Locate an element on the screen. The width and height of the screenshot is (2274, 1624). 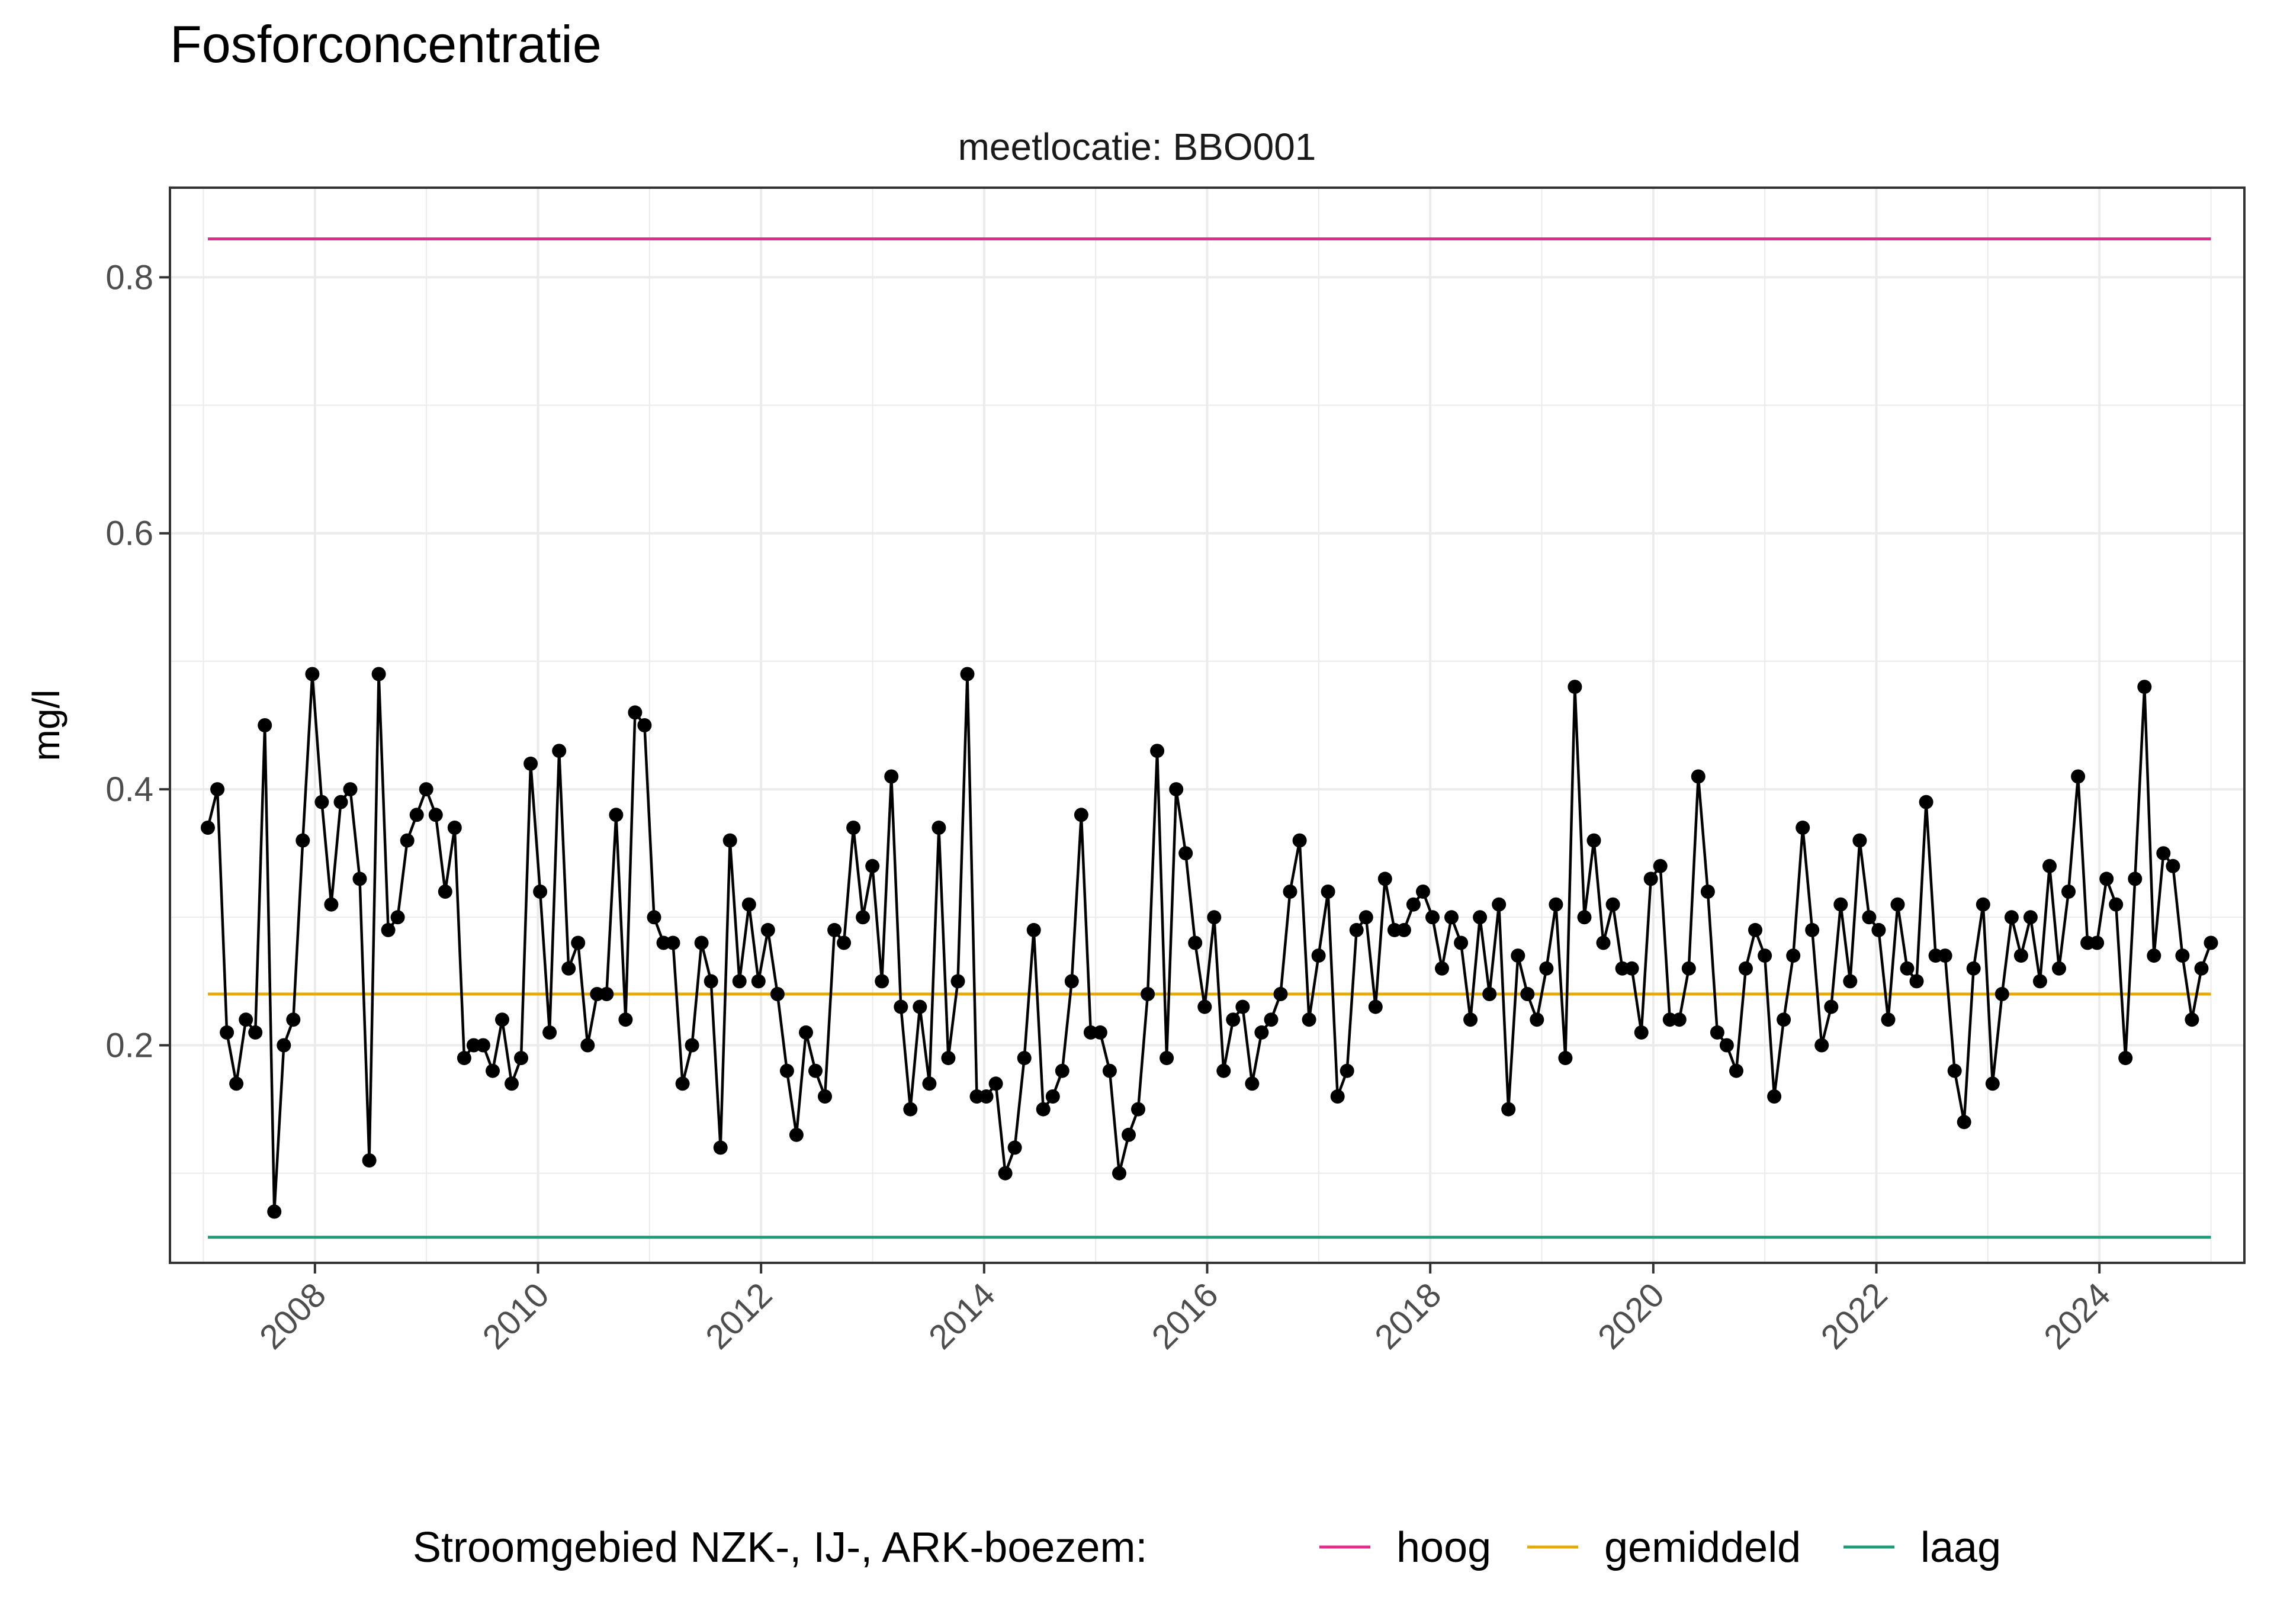
x-tick-label: 2012 is located at coordinates (738, 1315).